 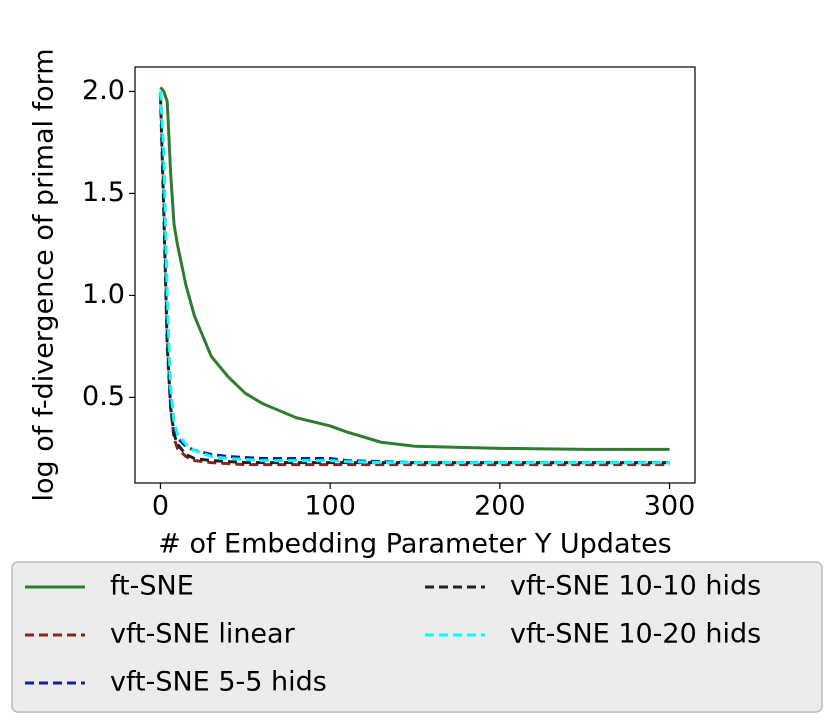 I want to click on legend-label: ft-SNE, so click(x=152, y=586).